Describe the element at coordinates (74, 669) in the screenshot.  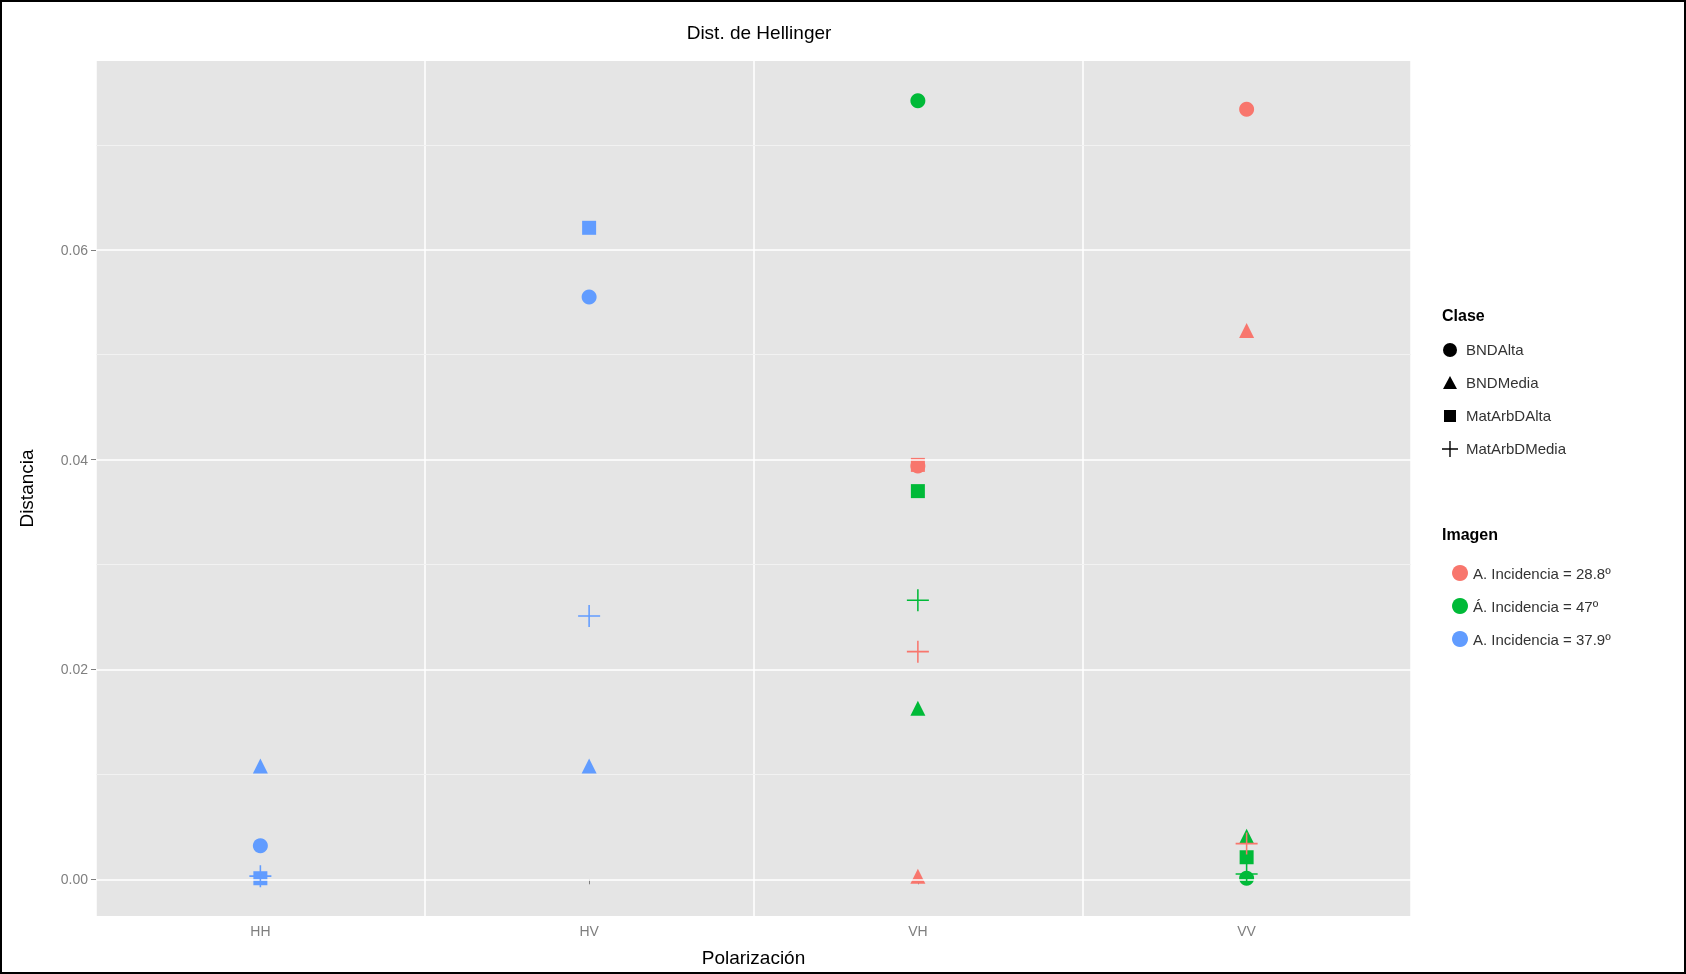
I see `y-tick-label: 0.02` at that location.